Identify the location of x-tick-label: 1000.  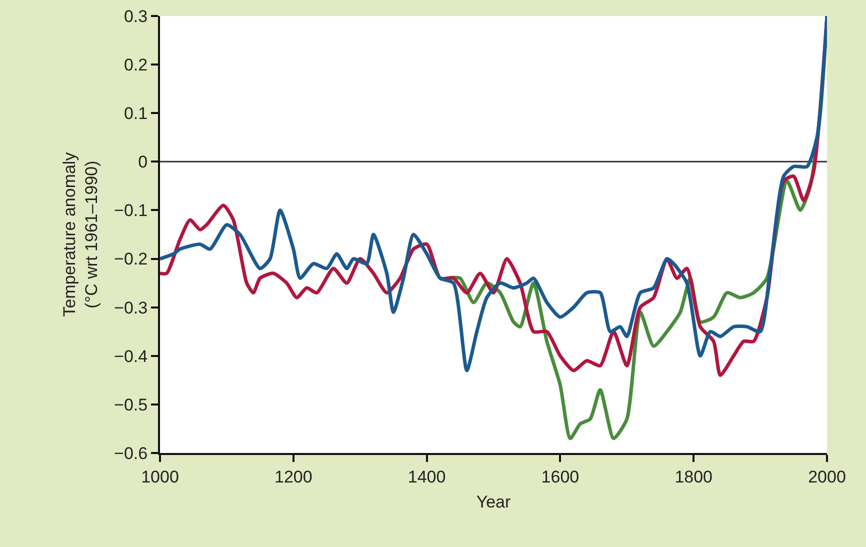
(160, 476).